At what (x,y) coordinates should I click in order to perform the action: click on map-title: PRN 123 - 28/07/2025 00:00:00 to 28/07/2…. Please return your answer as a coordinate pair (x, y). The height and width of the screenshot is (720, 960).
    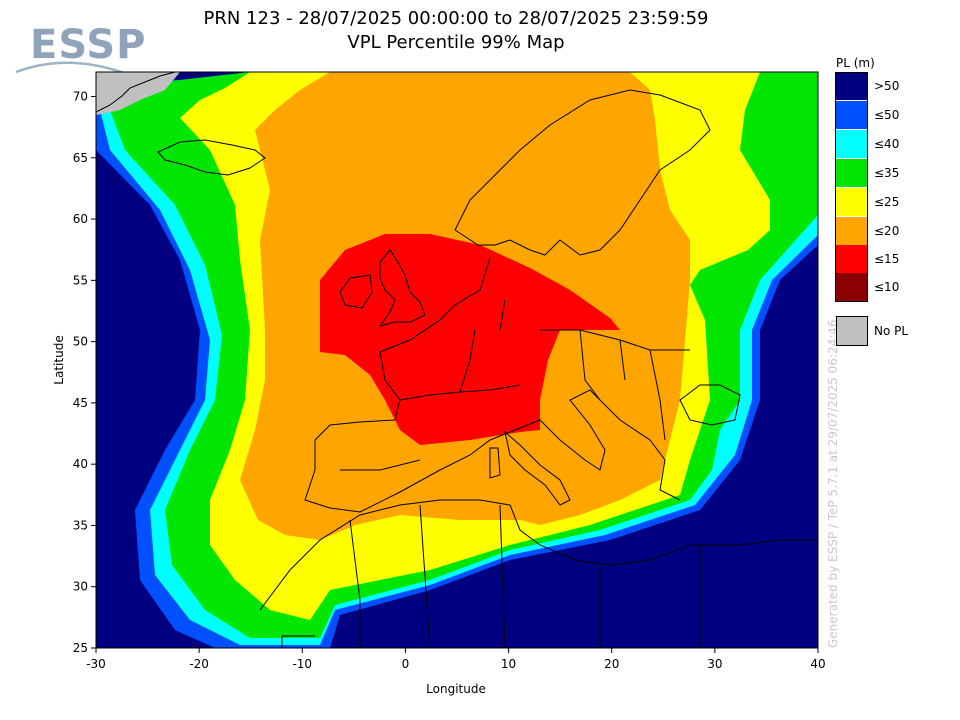
    Looking at the image, I should click on (456, 18).